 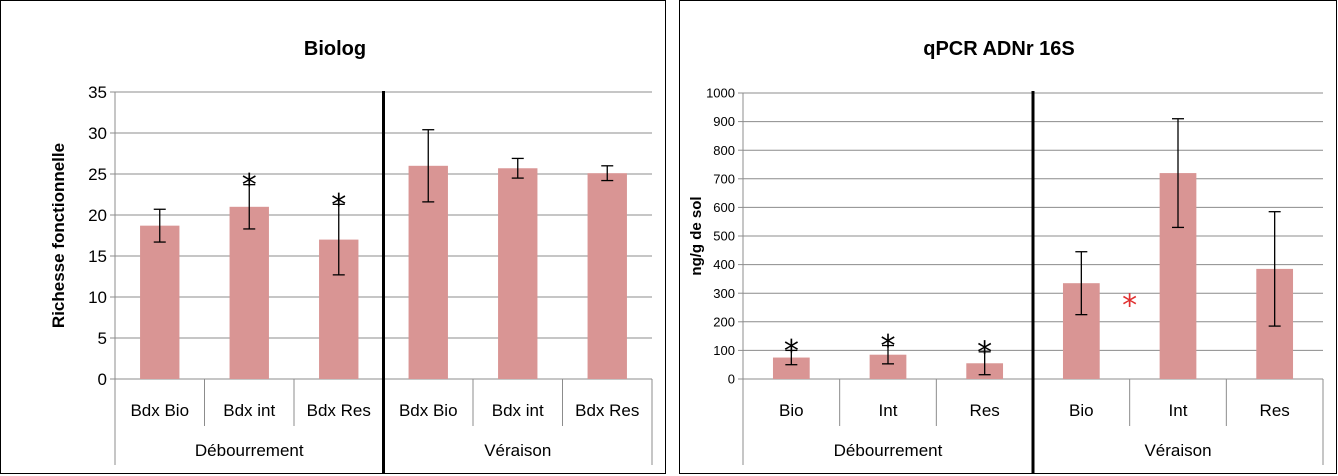 I want to click on y-tick-label: 700, so click(x=724, y=178).